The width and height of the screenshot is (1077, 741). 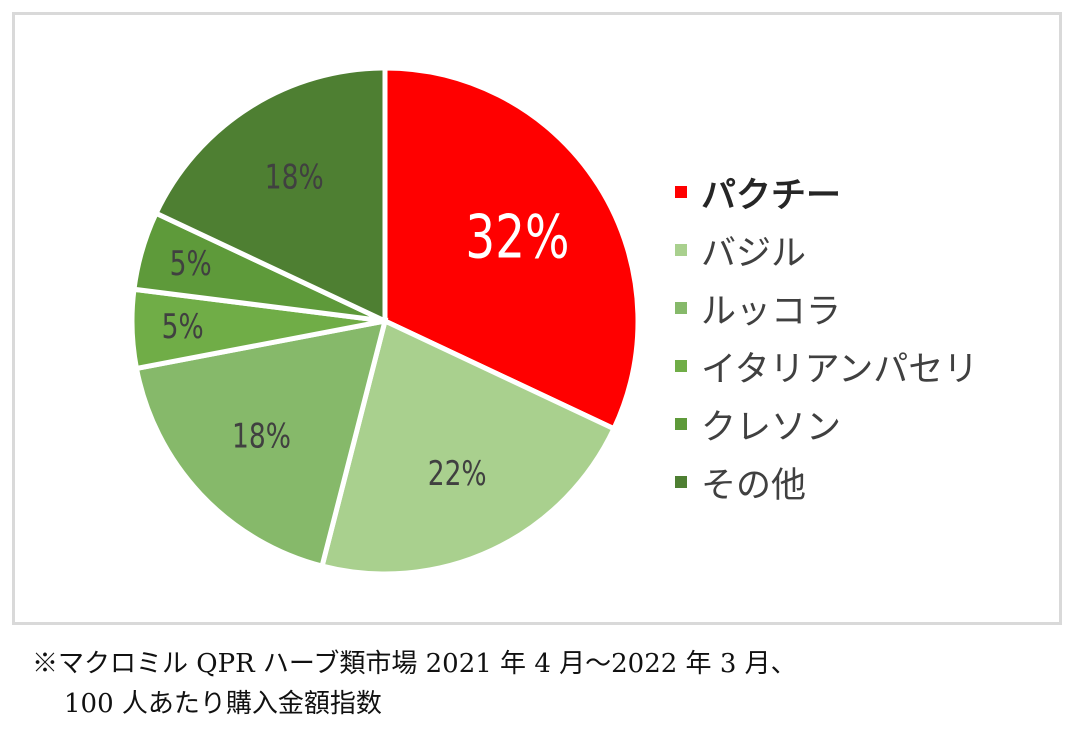 What do you see at coordinates (840, 369) in the screenshot?
I see `legend-label: イタリアンパセリ` at bounding box center [840, 369].